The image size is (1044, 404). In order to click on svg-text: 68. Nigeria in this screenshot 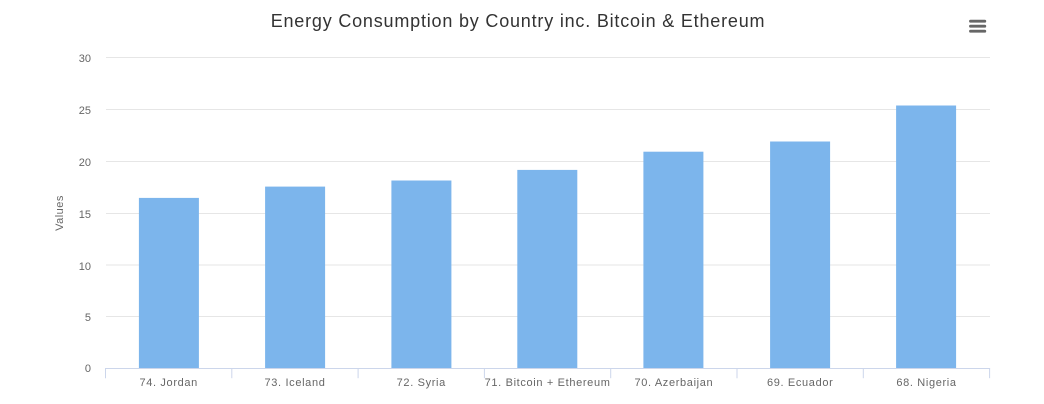, I will do `click(926, 383)`.